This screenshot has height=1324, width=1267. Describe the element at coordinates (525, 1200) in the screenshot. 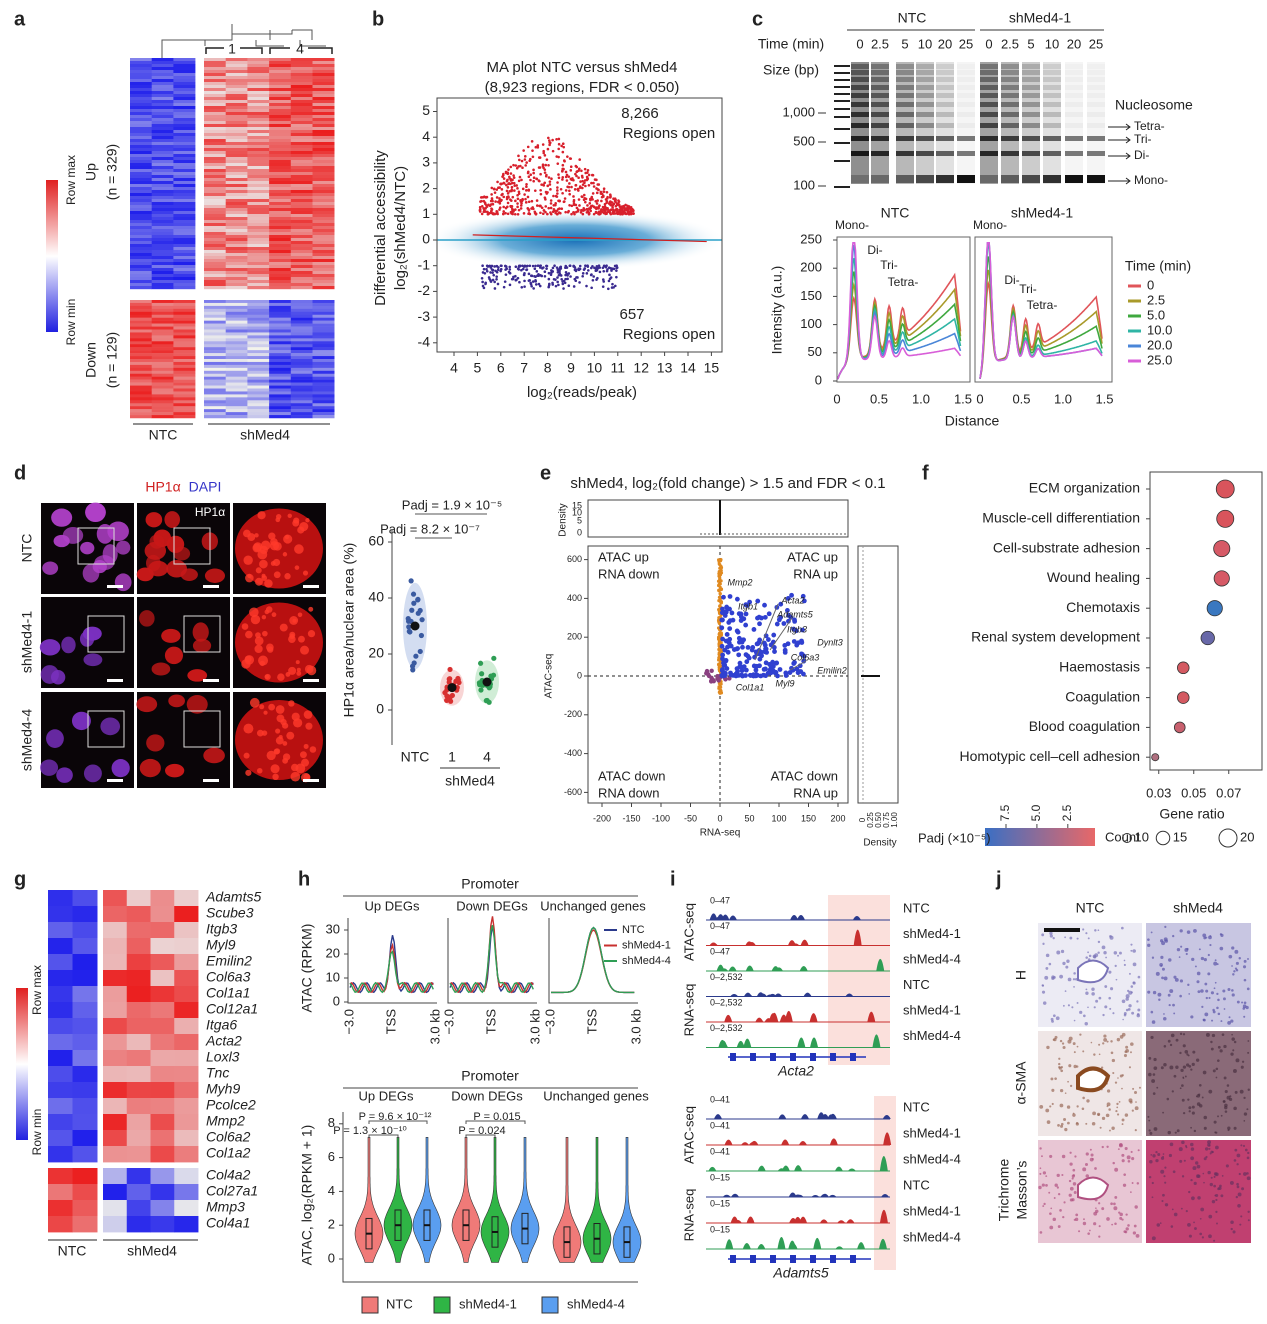

I see `violin` at that location.